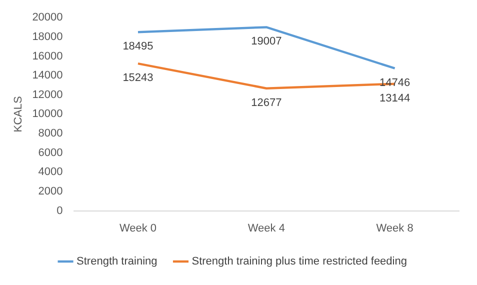 The image size is (477, 285). What do you see at coordinates (395, 82) in the screenshot?
I see `data-label: 14746` at bounding box center [395, 82].